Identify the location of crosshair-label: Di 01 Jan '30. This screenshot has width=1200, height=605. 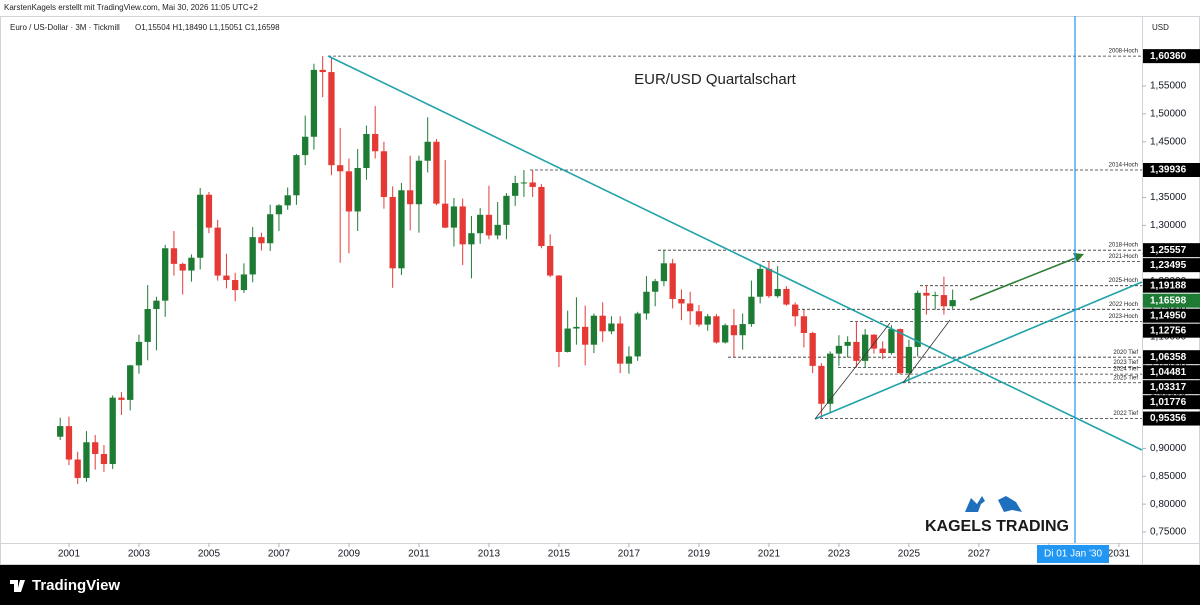
(1073, 554).